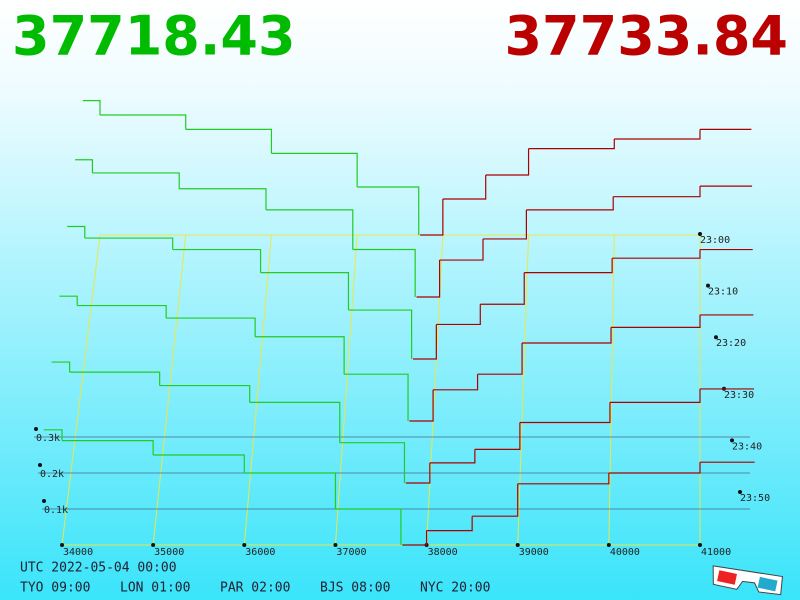 The image size is (800, 600). What do you see at coordinates (731, 343) in the screenshot?
I see `time-tick-label: 23:20` at bounding box center [731, 343].